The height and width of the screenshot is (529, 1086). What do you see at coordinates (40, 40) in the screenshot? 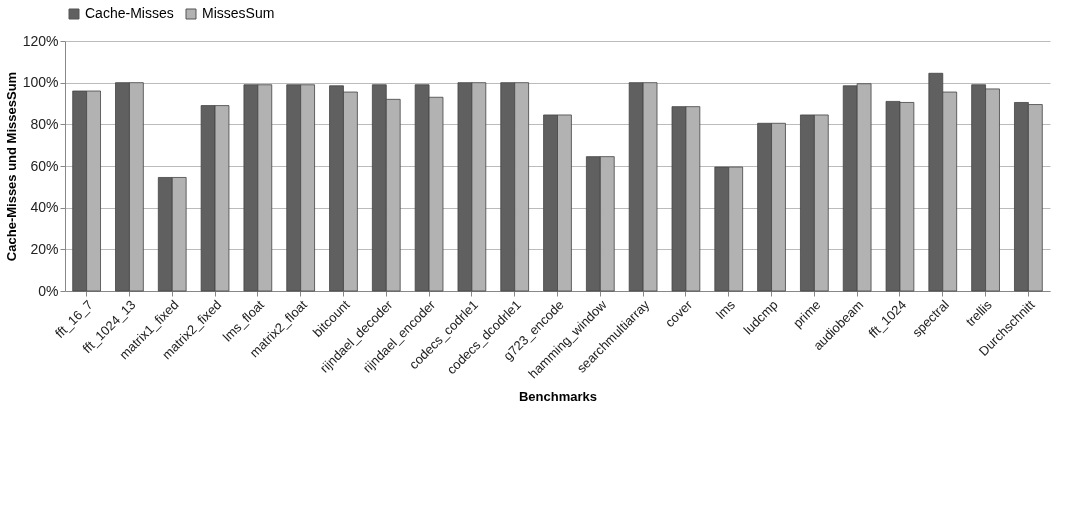
I see `y-tick-label: 120%` at bounding box center [40, 40].